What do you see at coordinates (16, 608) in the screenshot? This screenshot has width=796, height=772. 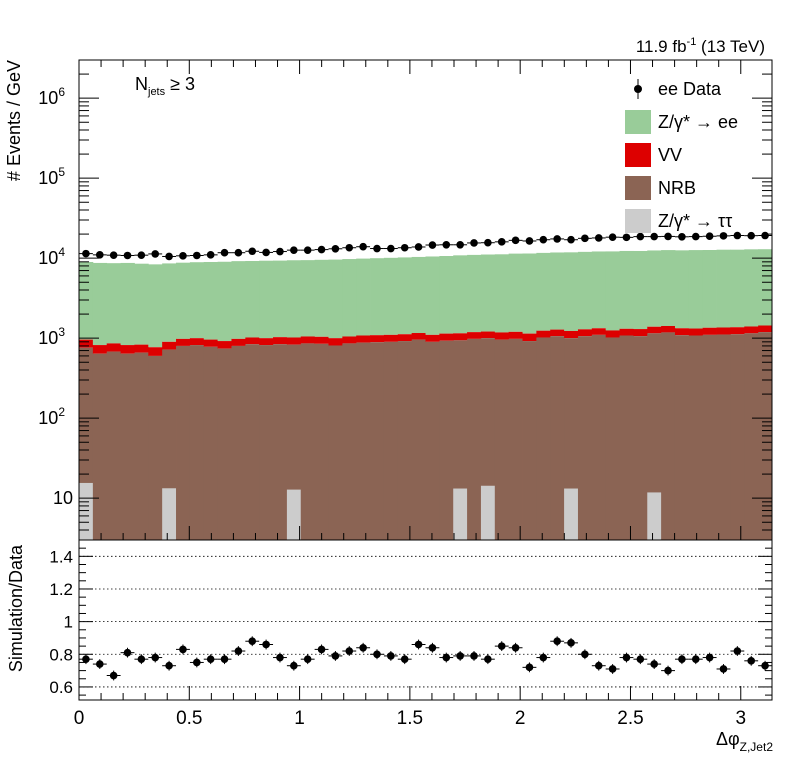 I see `ratio-y-axis-title: Simulation/Data` at bounding box center [16, 608].